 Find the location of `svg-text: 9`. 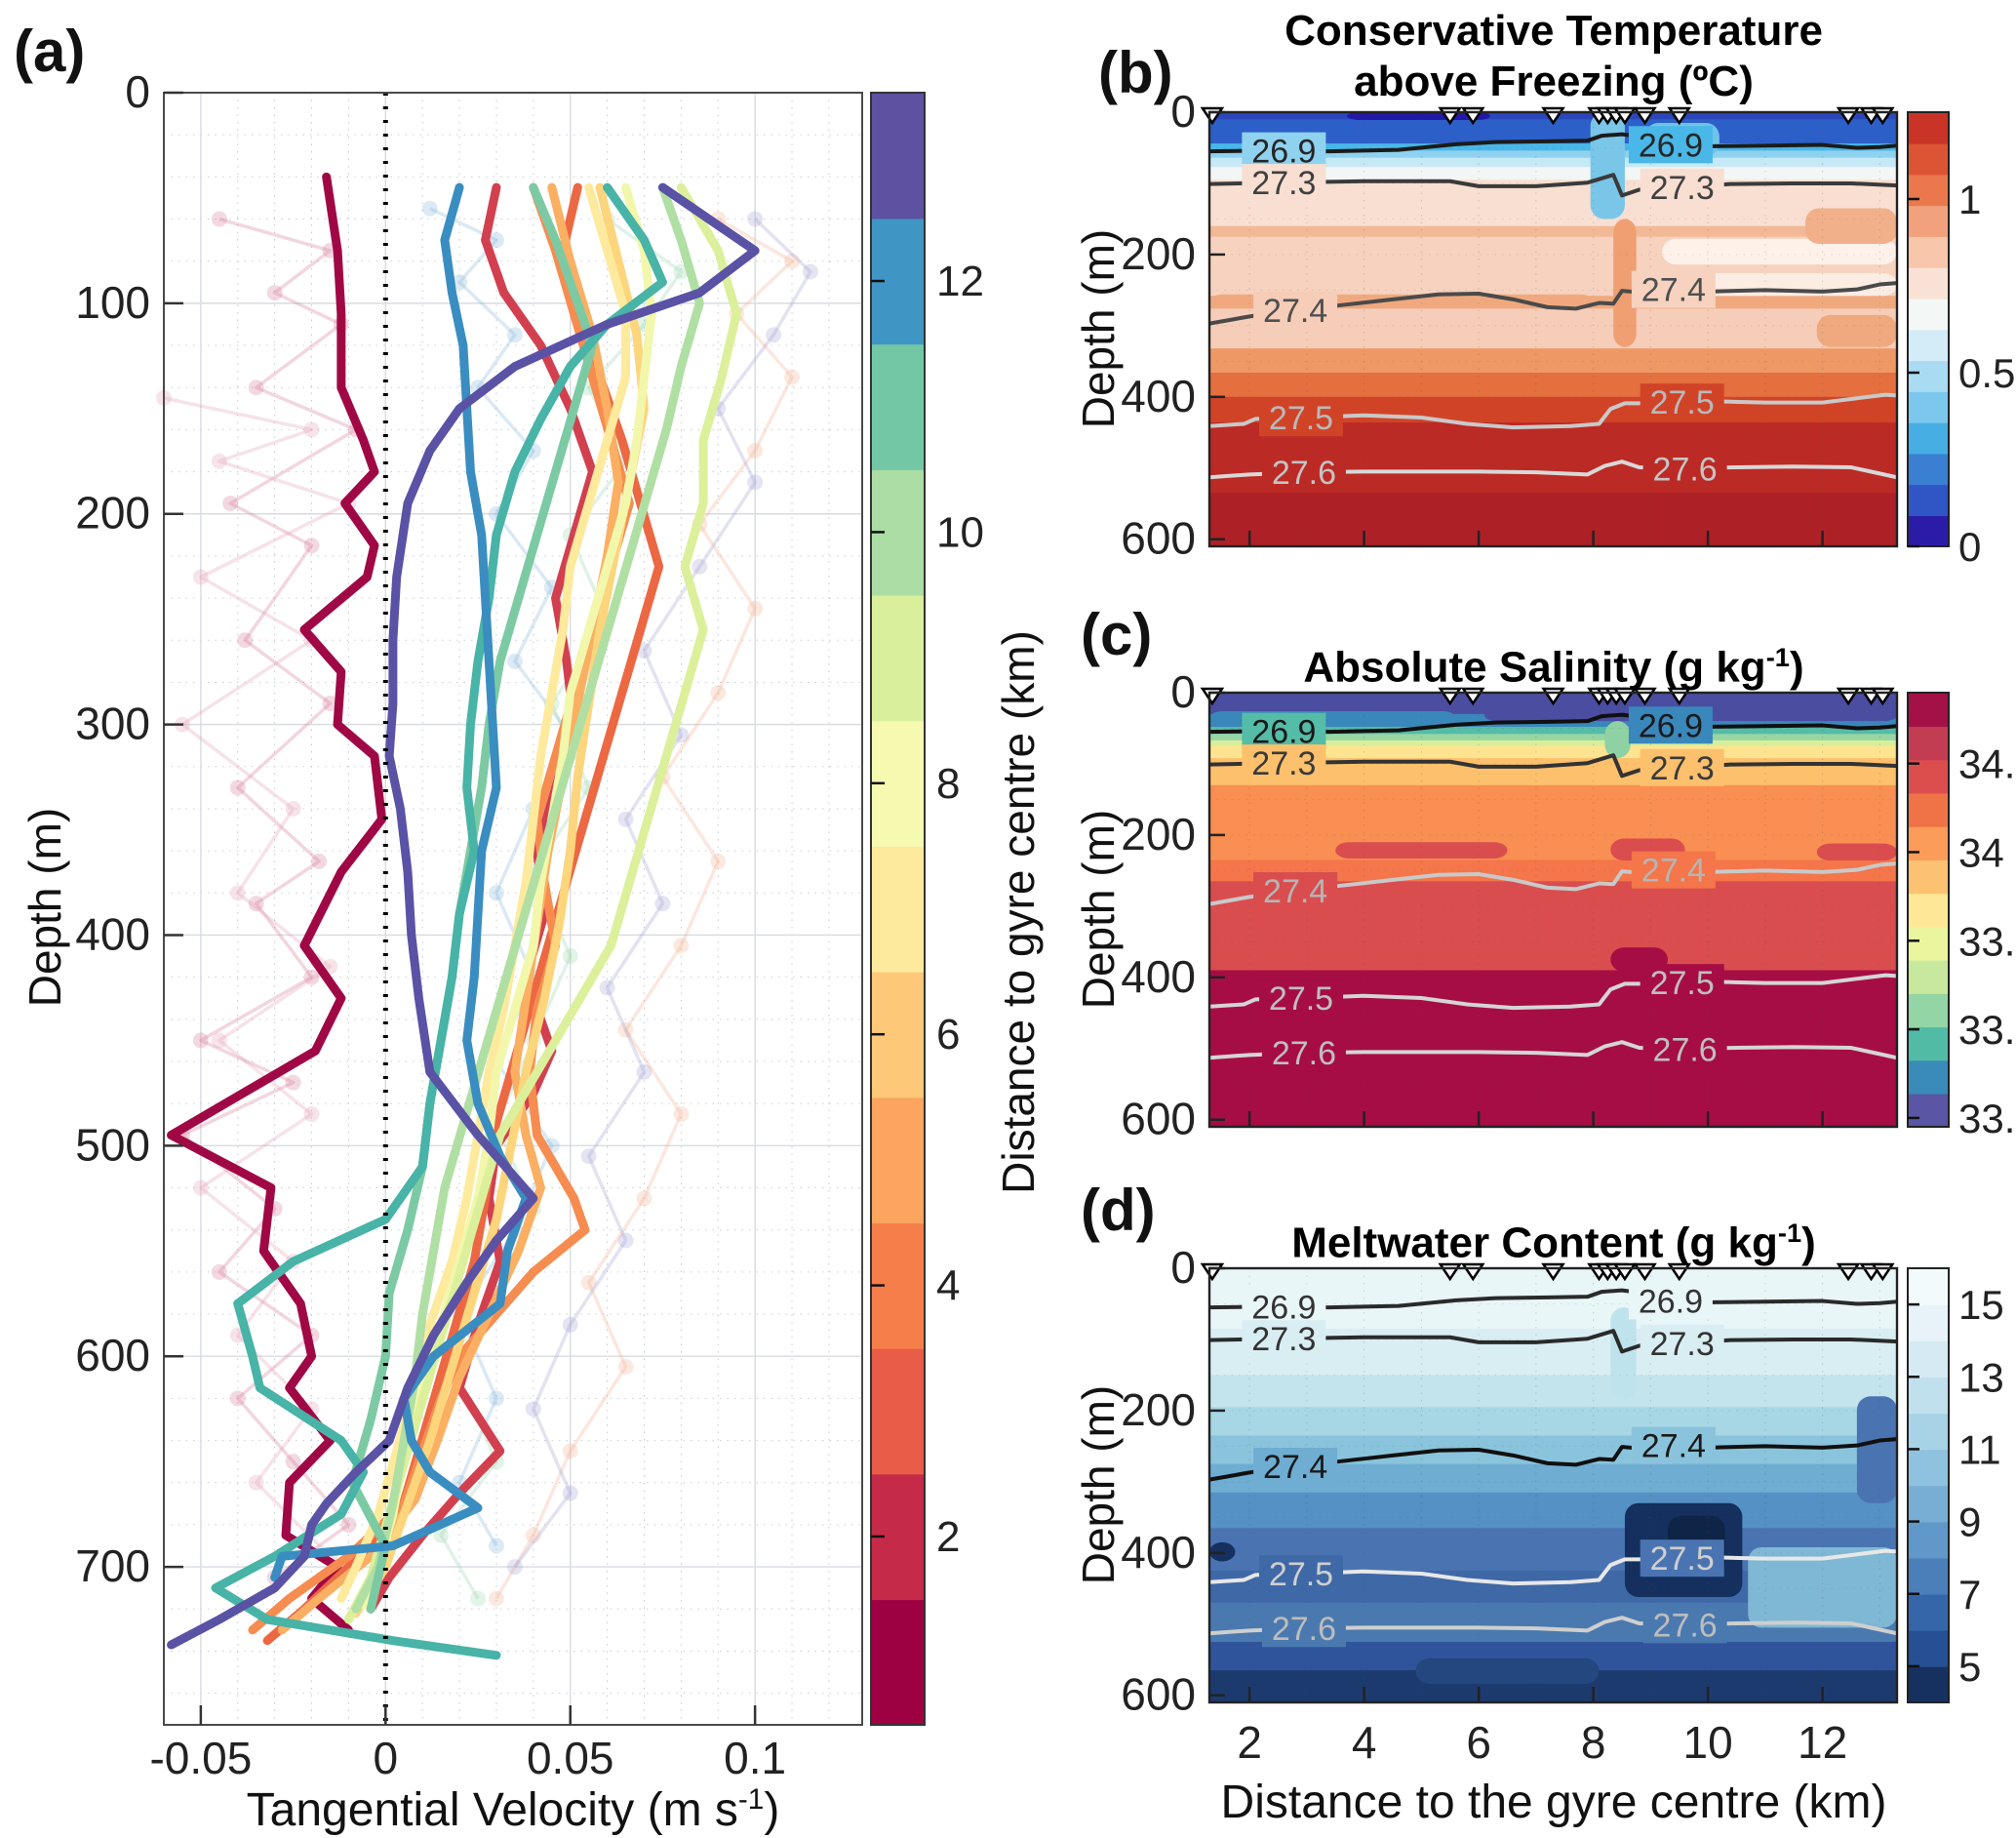

svg-text: 9 is located at coordinates (1970, 1522).